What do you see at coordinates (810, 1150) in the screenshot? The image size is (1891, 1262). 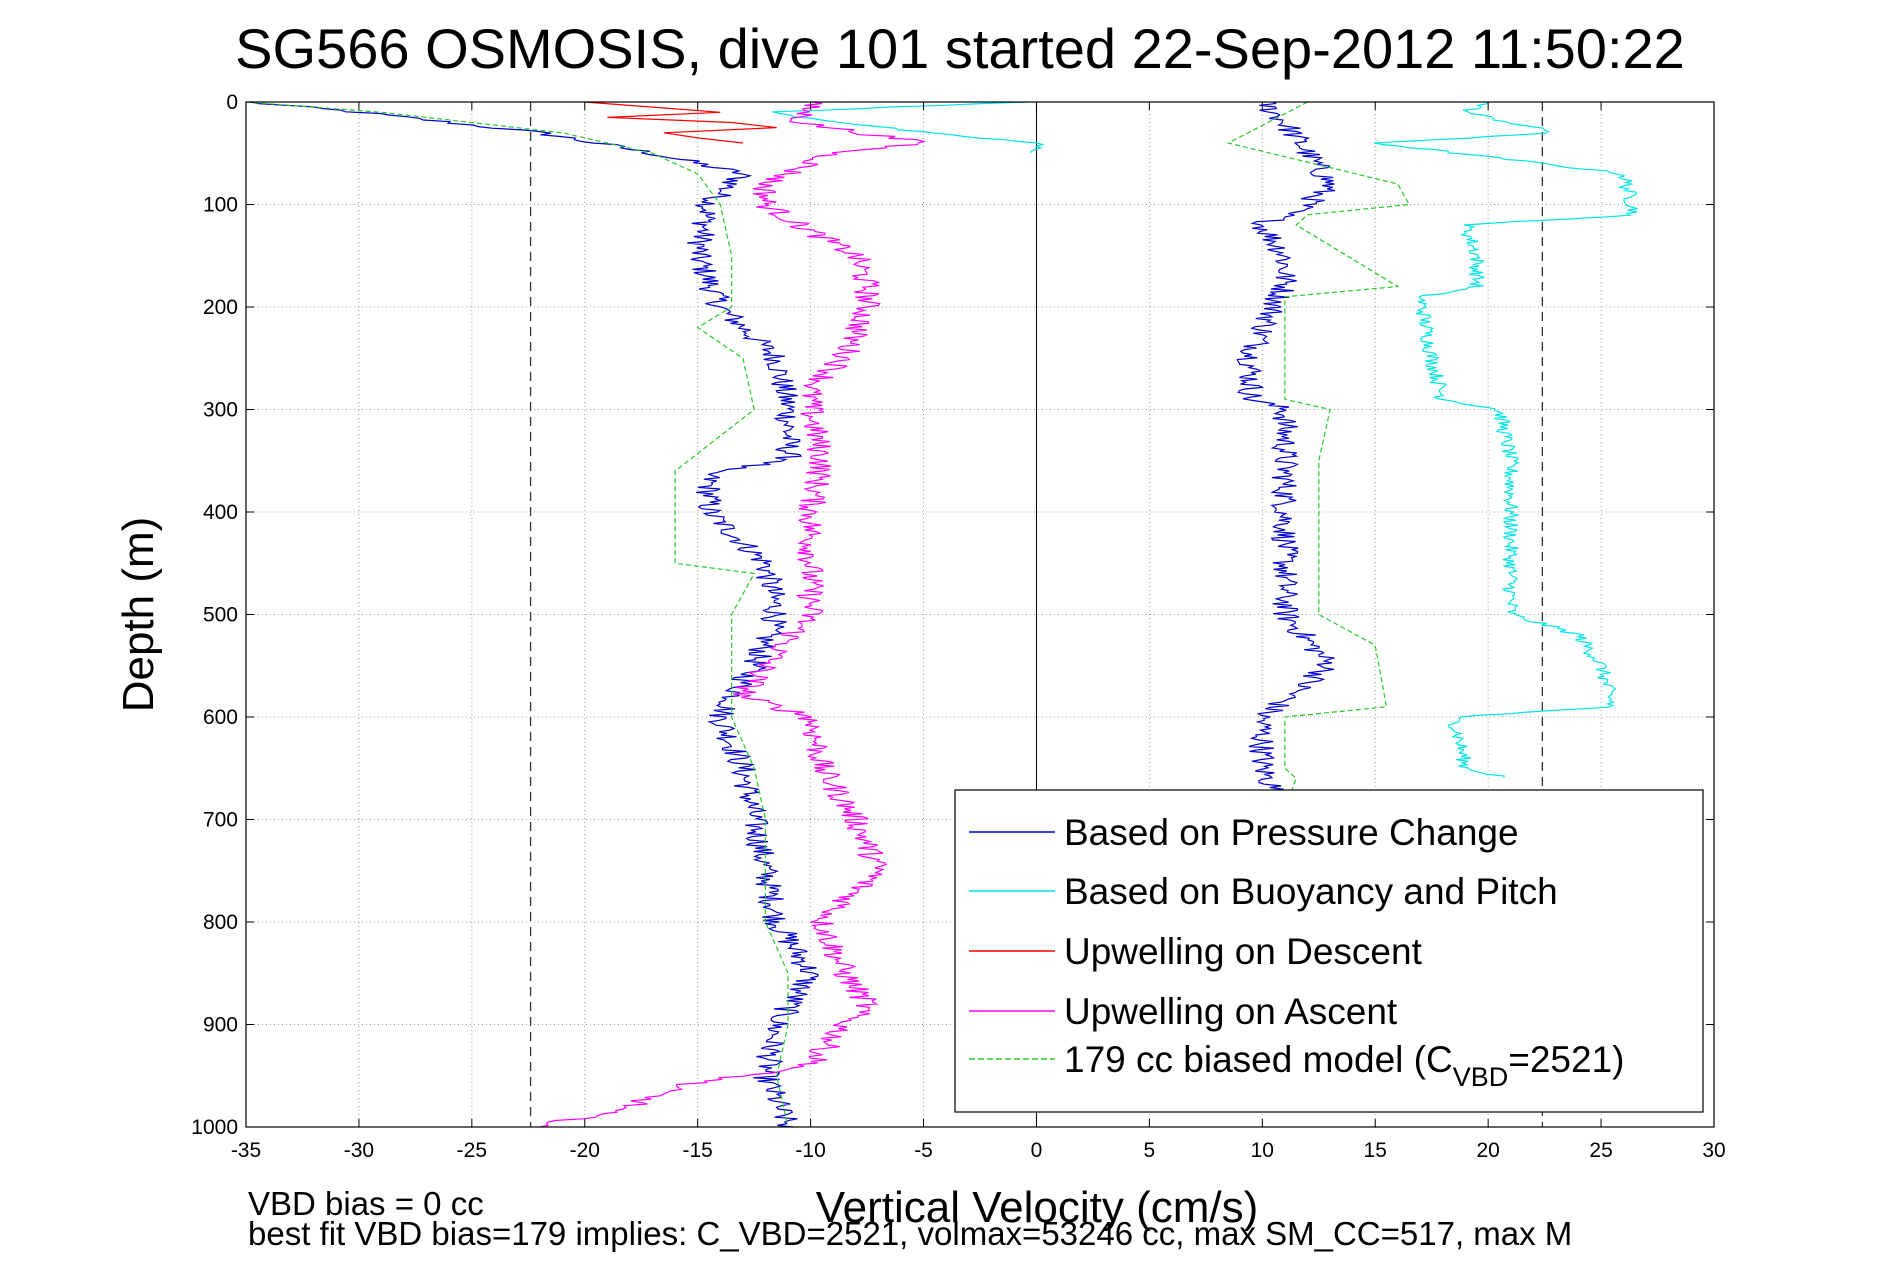 I see `x-tick-label: -10` at bounding box center [810, 1150].